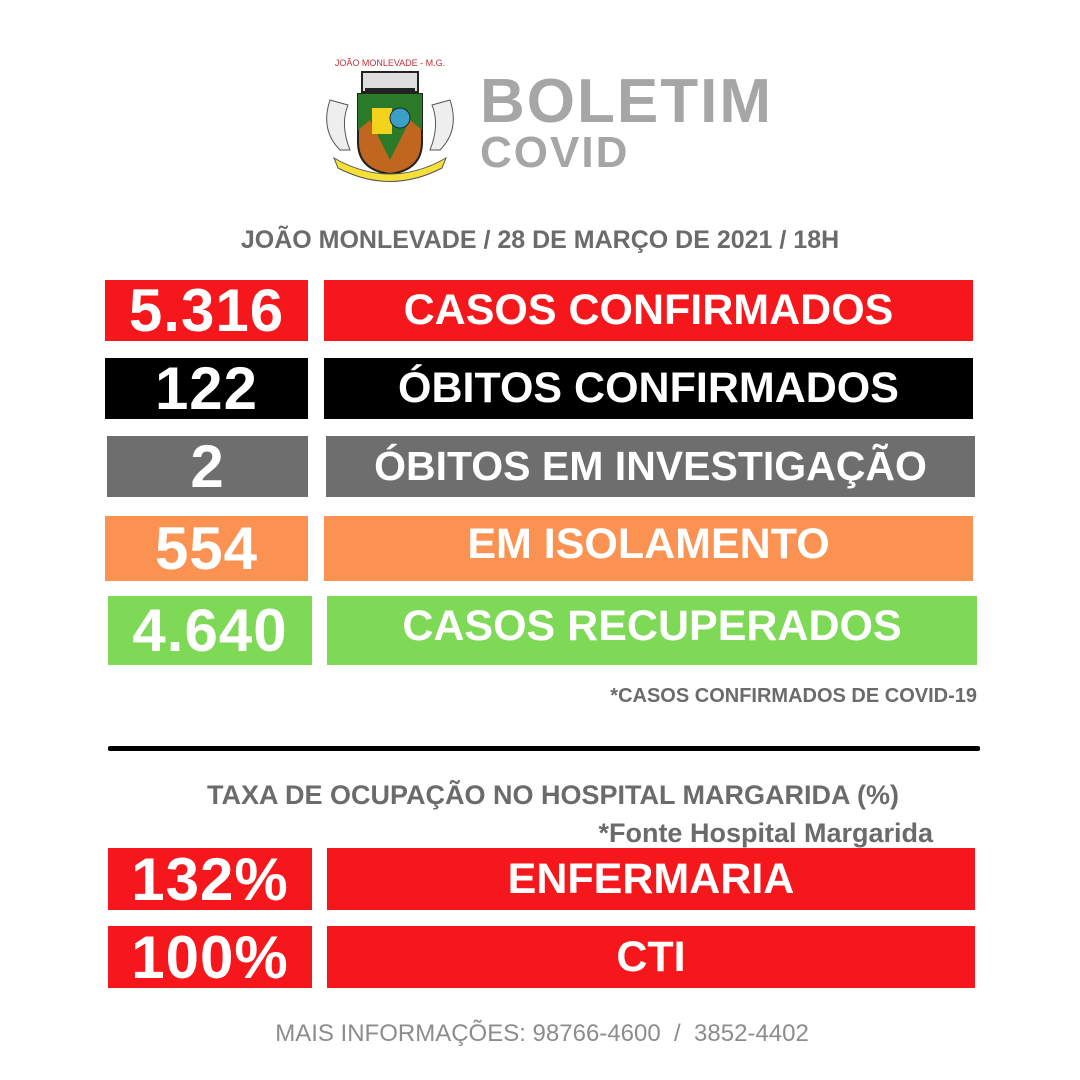 Image resolution: width=1080 pixels, height=1080 pixels. What do you see at coordinates (555, 152) in the screenshot?
I see `title-covid: COVID` at bounding box center [555, 152].